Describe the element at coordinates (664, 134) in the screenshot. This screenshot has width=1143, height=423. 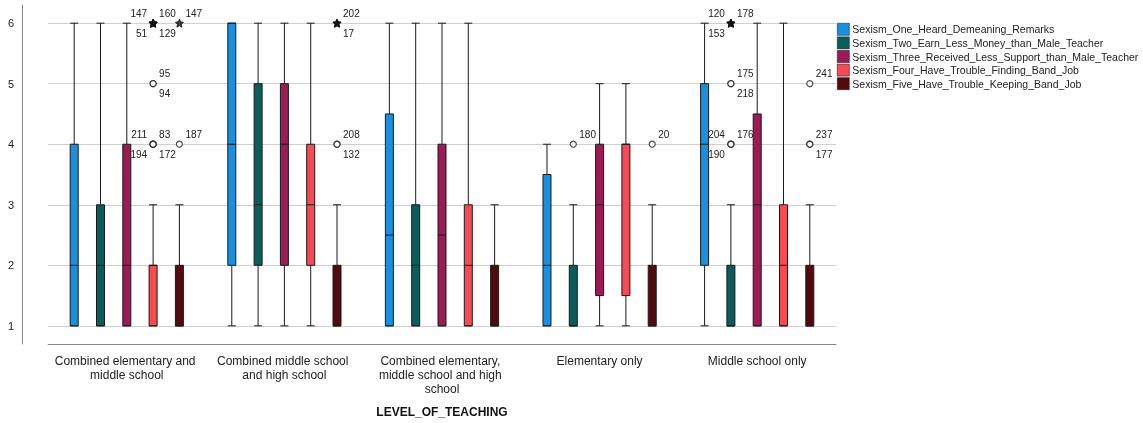
I see `annotation: 20` at that location.